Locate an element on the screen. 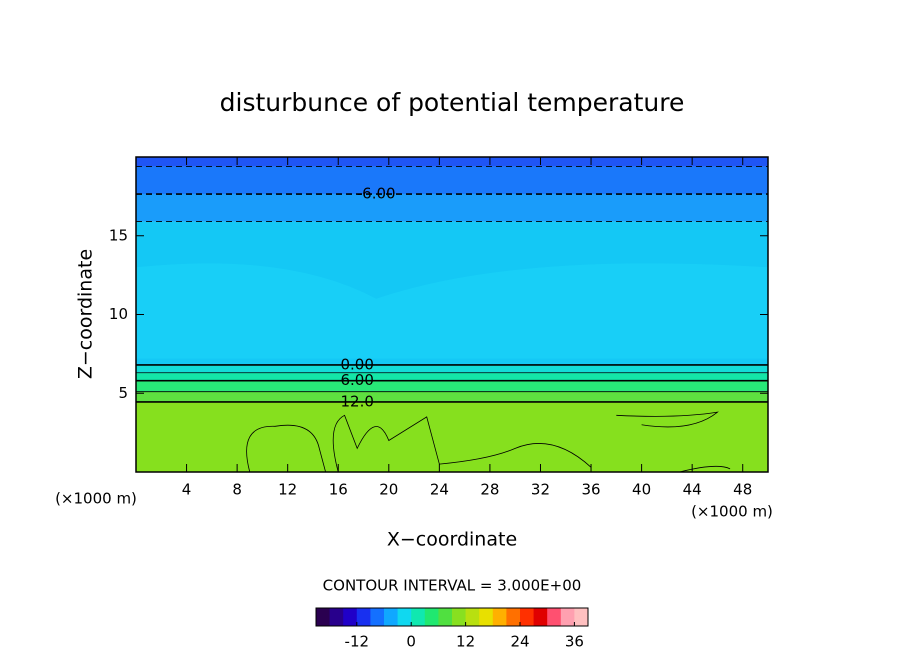 This screenshot has width=904, height=658. y-axis-label: Z−coordinate is located at coordinates (86, 314).